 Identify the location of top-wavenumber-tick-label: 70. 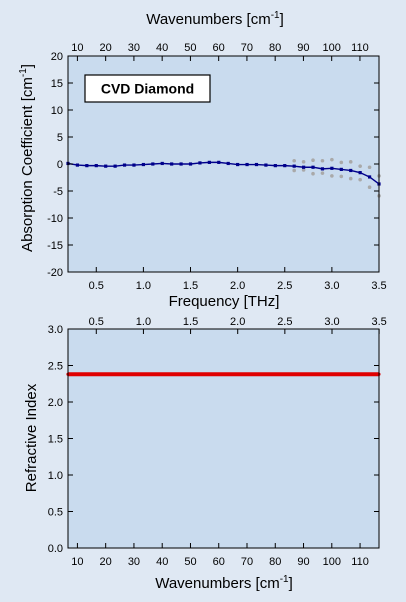
(247, 48).